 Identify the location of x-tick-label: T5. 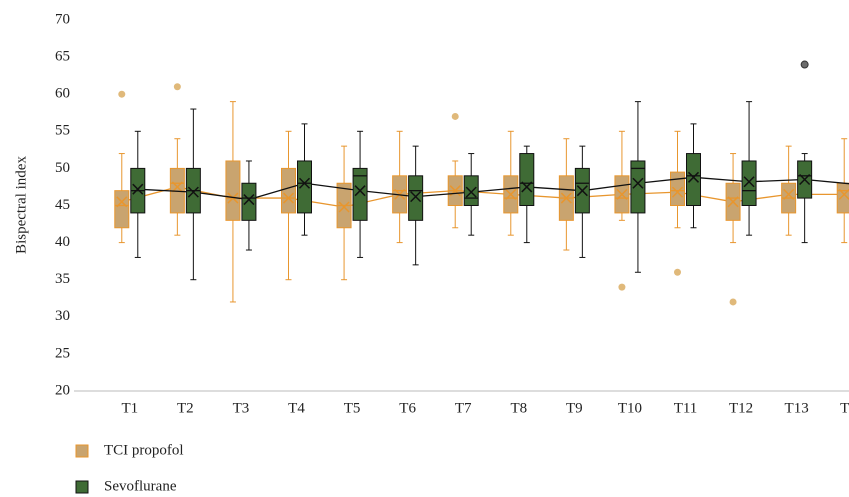
(352, 408).